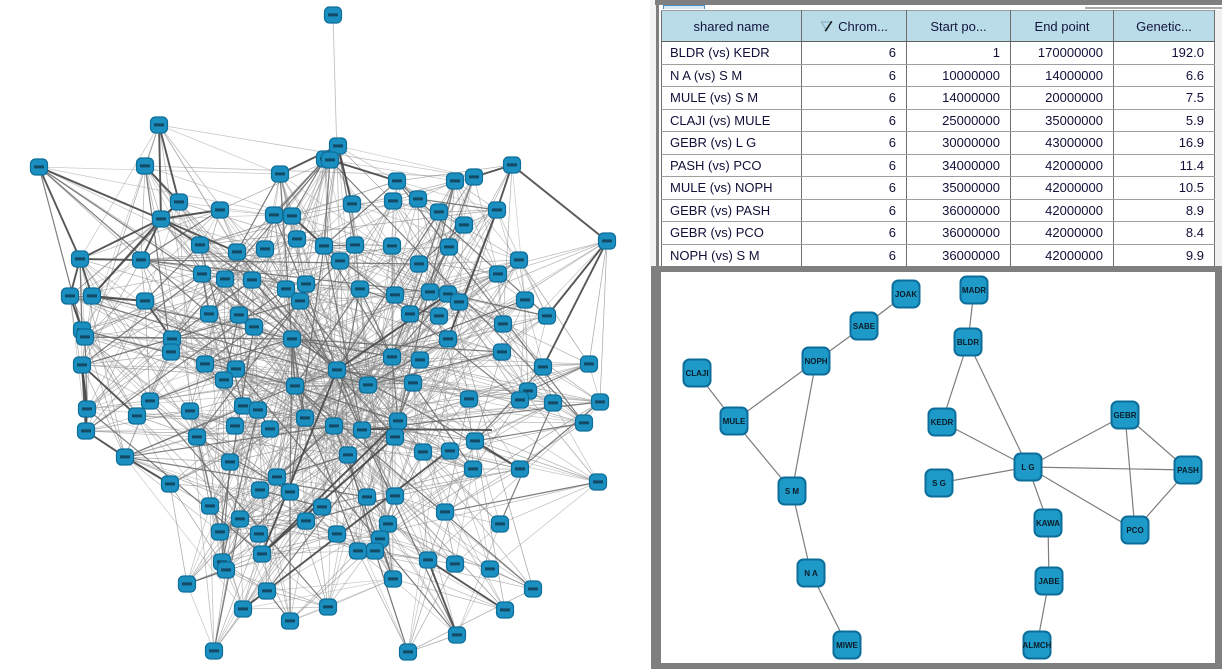 The image size is (1222, 669). What do you see at coordinates (811, 573) in the screenshot?
I see `svg-text: N A` at bounding box center [811, 573].